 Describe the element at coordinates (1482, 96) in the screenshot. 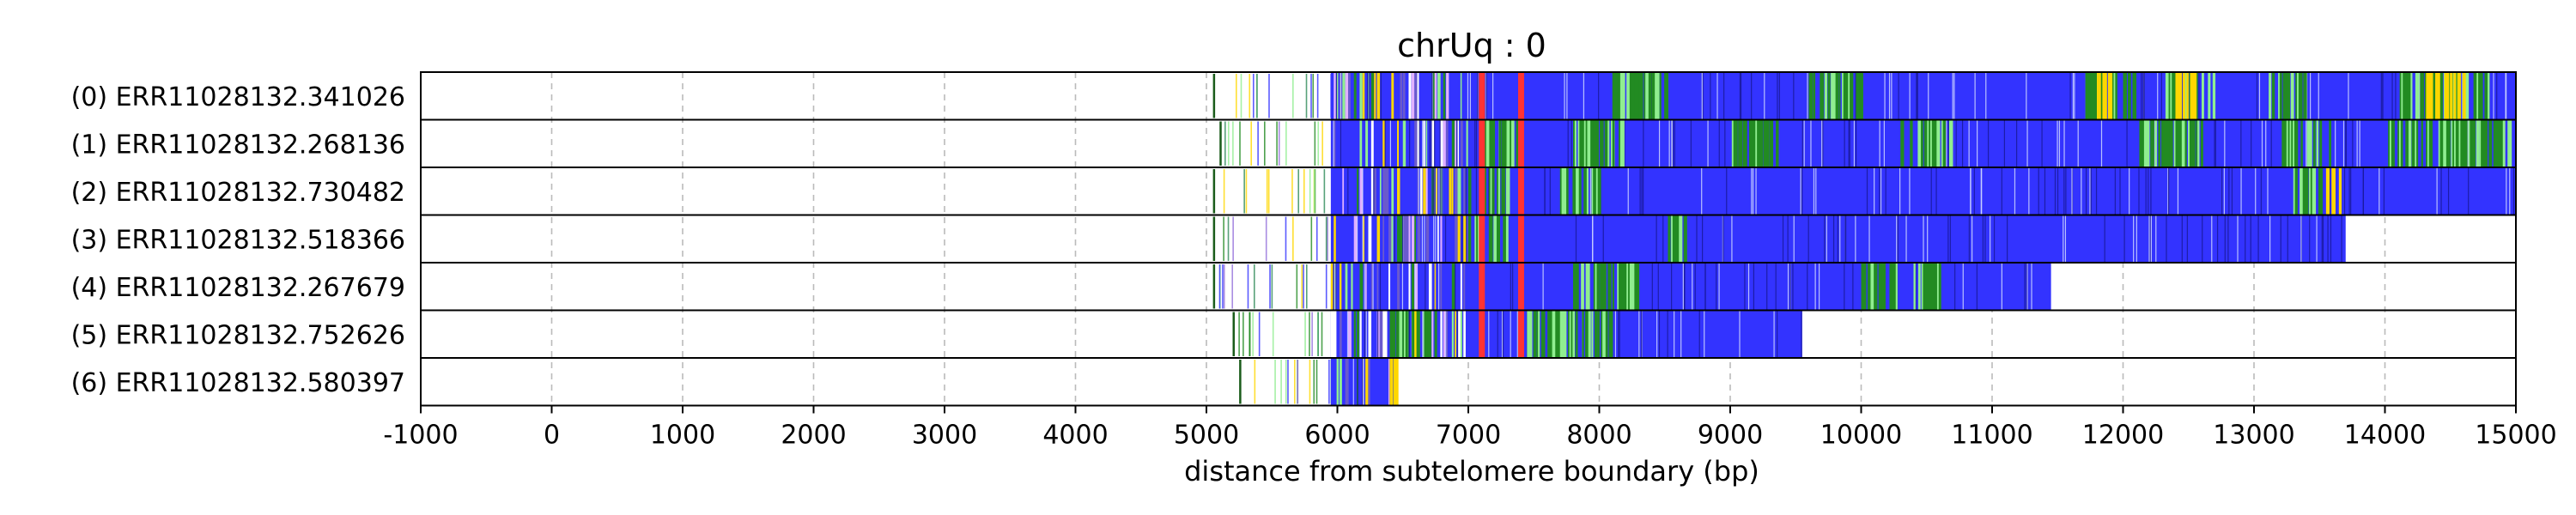

I see `red-marker` at that location.